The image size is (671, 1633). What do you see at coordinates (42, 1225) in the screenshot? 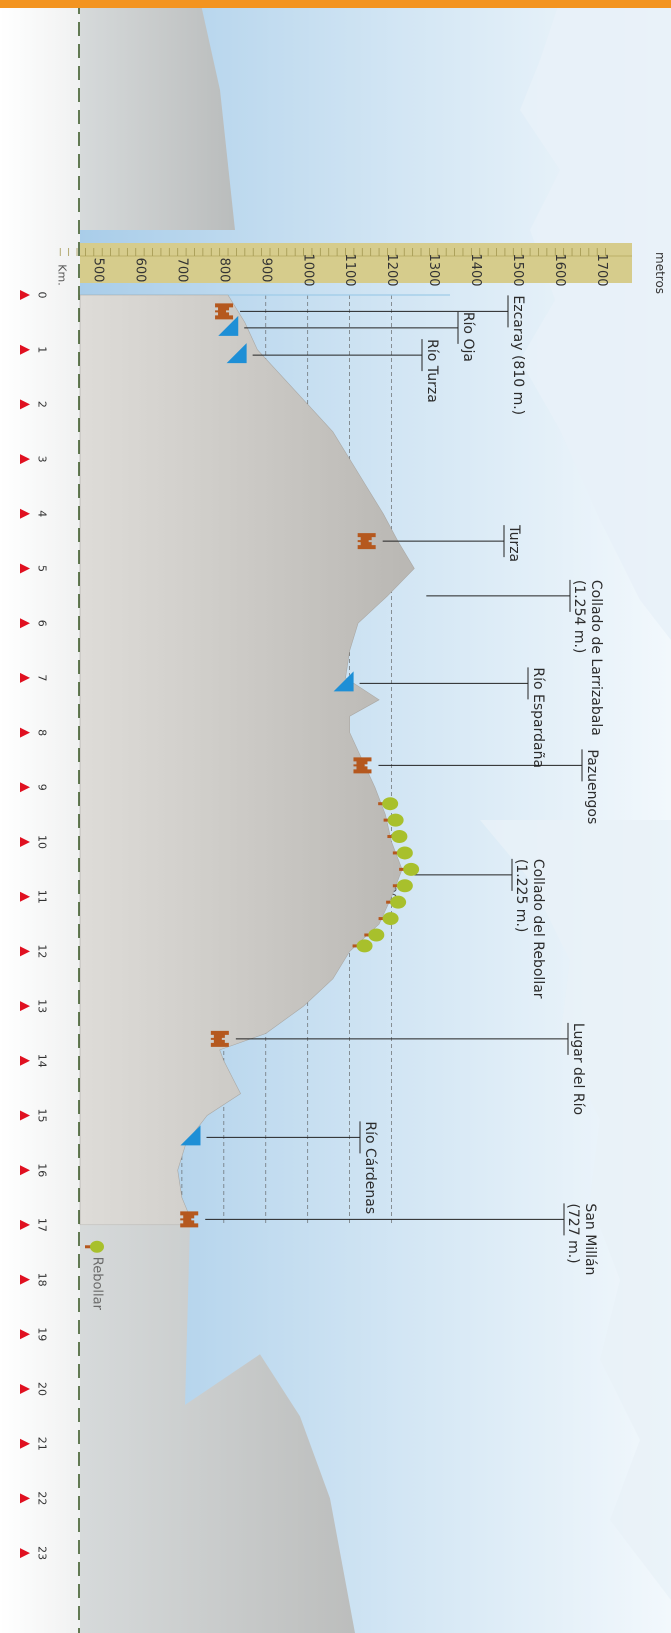
I see `x-tick-label: 17` at bounding box center [42, 1225].